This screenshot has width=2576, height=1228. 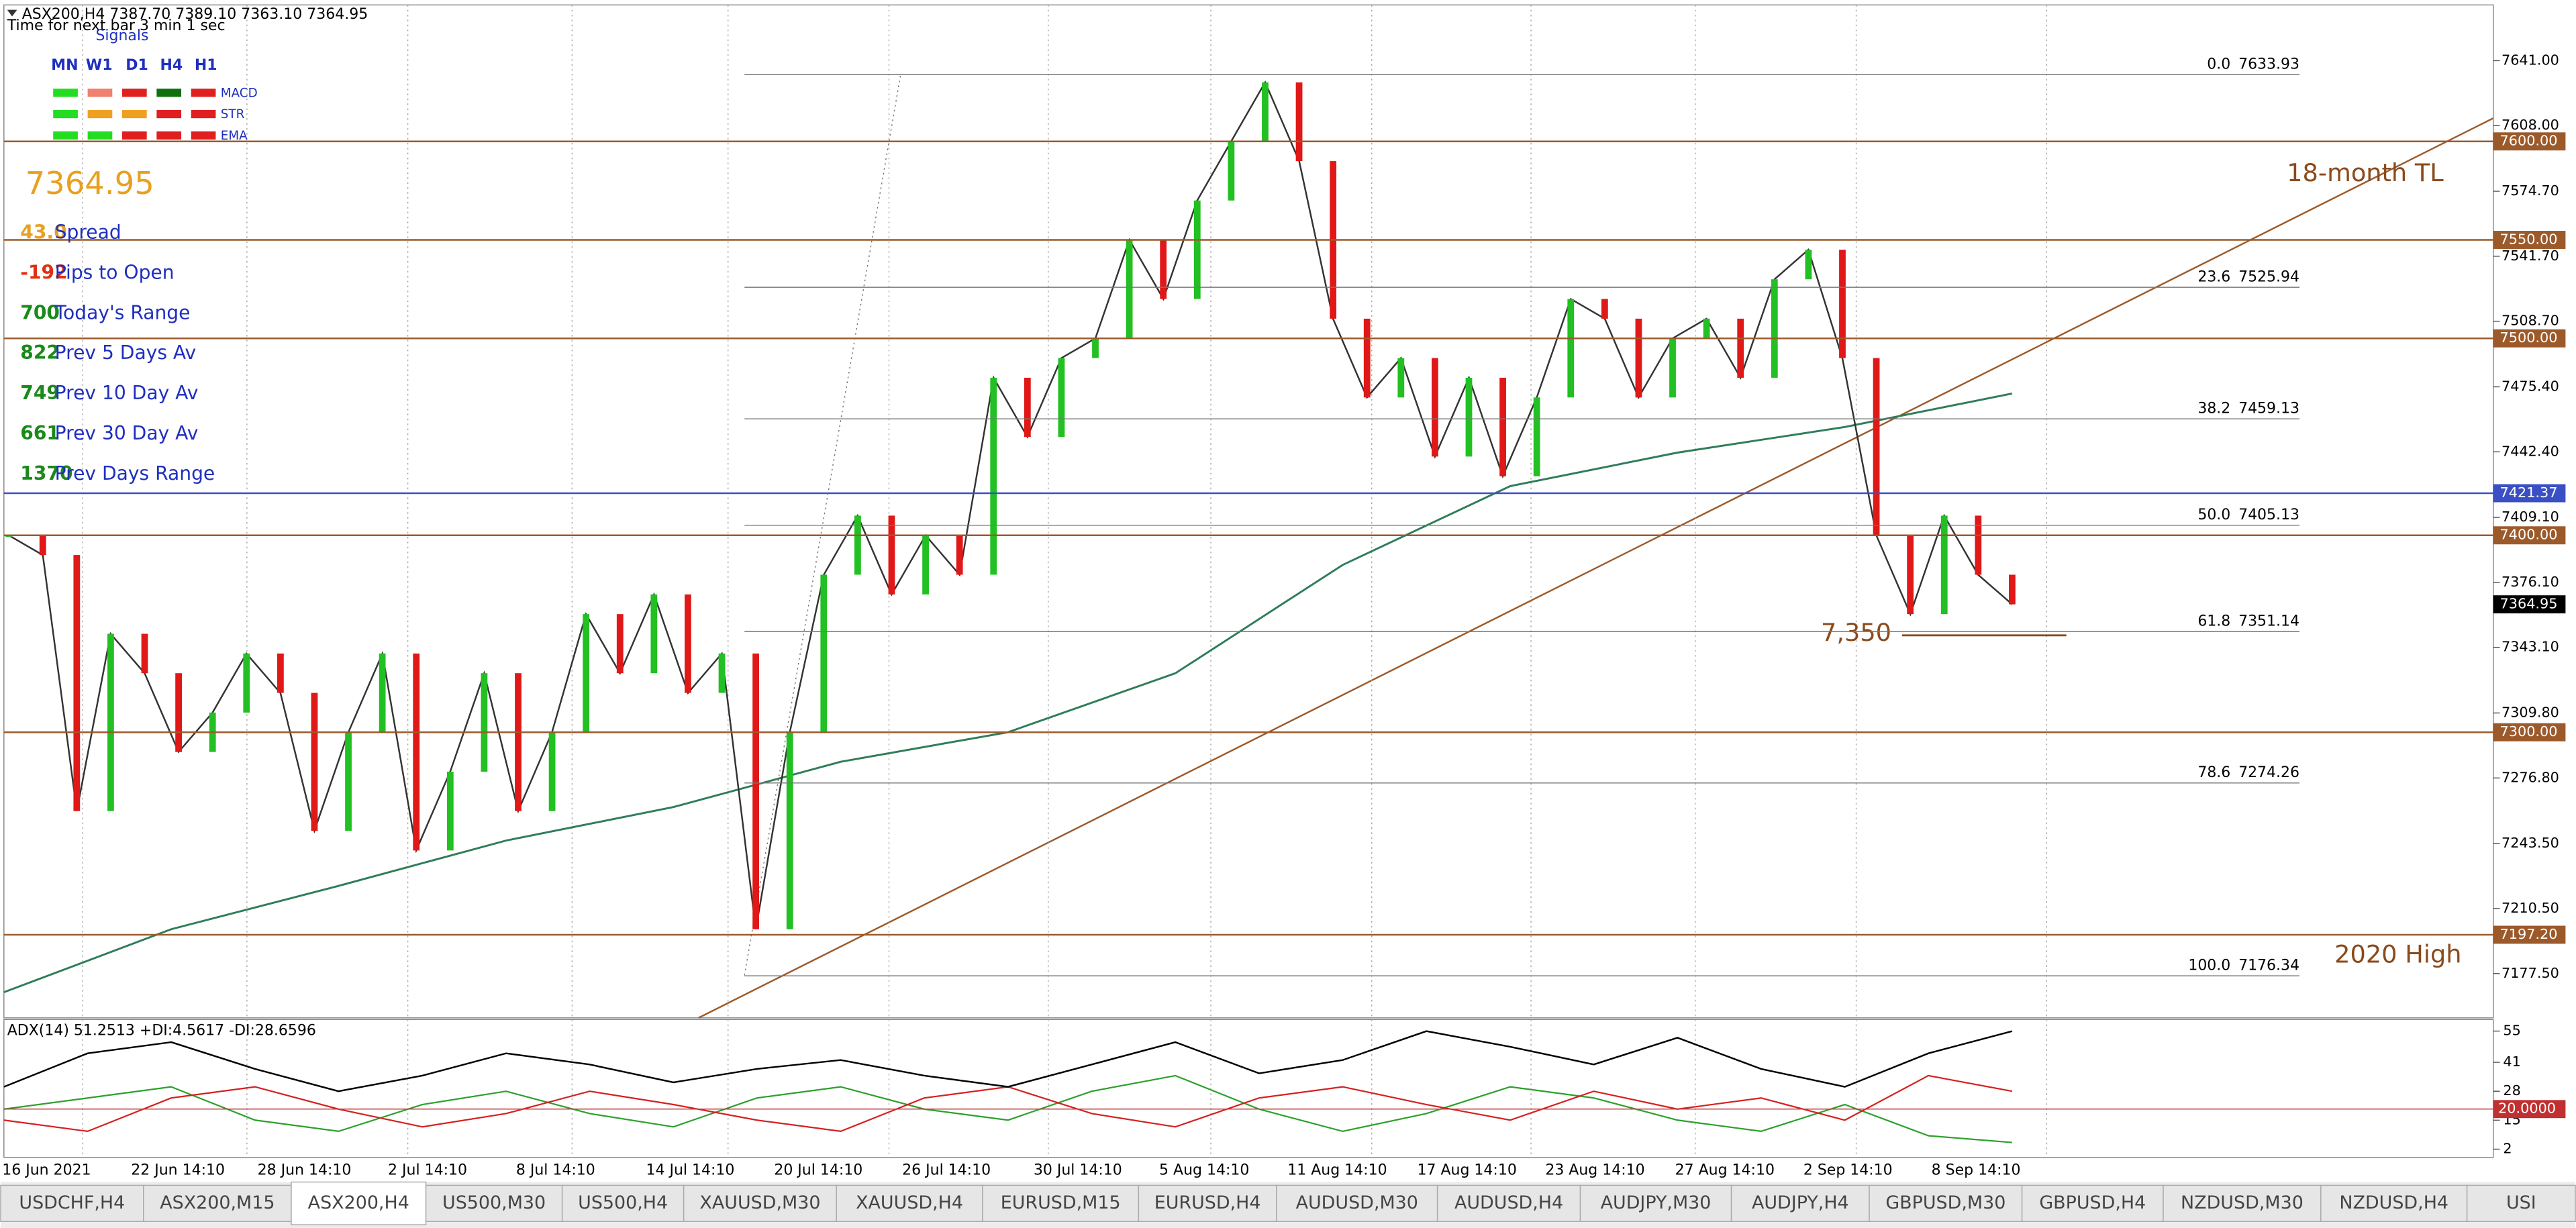 I want to click on tab-label: US500,M30, so click(x=494, y=1202).